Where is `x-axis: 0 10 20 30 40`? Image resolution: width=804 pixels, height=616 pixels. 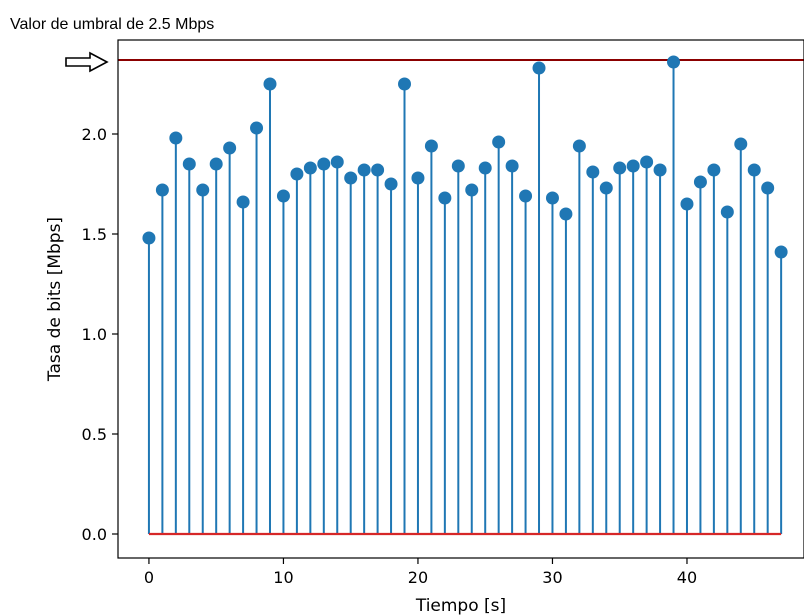
x-axis: 0 10 20 30 40 is located at coordinates (420, 572).